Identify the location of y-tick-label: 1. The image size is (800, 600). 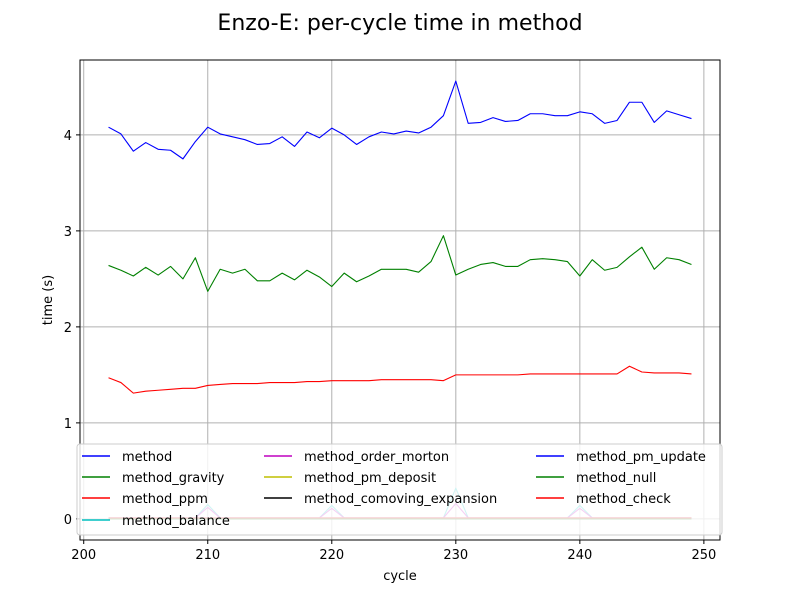
(68, 424).